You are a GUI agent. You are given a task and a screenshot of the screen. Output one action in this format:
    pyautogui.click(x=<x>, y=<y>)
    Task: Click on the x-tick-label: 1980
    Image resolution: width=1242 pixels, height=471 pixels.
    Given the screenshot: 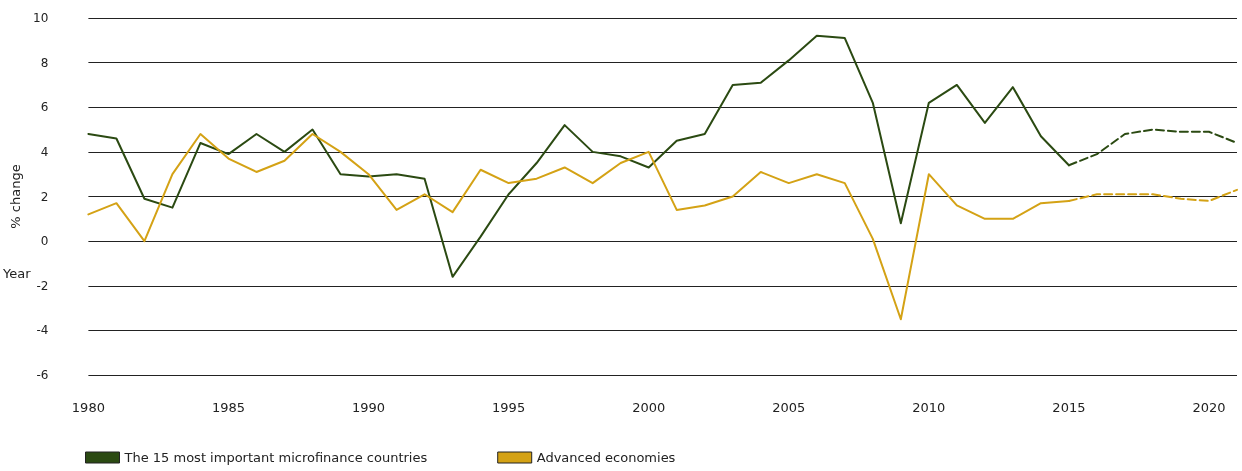 What is the action you would take?
    pyautogui.click(x=88, y=407)
    